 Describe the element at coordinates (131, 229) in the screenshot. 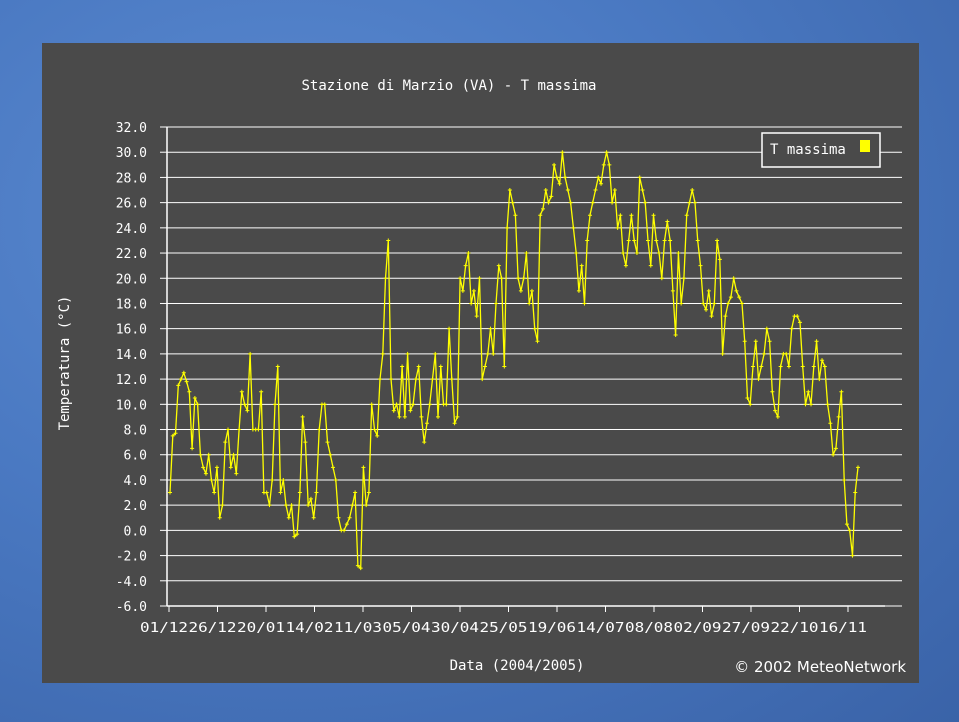

I see `y-tick-label: 24.0` at that location.